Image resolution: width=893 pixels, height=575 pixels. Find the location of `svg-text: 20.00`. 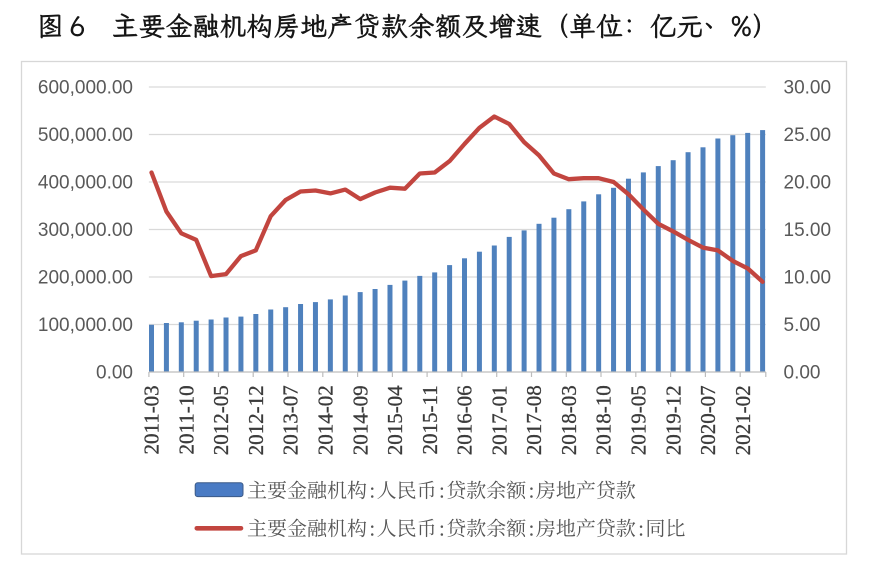

svg-text: 20.00 is located at coordinates (808, 183).